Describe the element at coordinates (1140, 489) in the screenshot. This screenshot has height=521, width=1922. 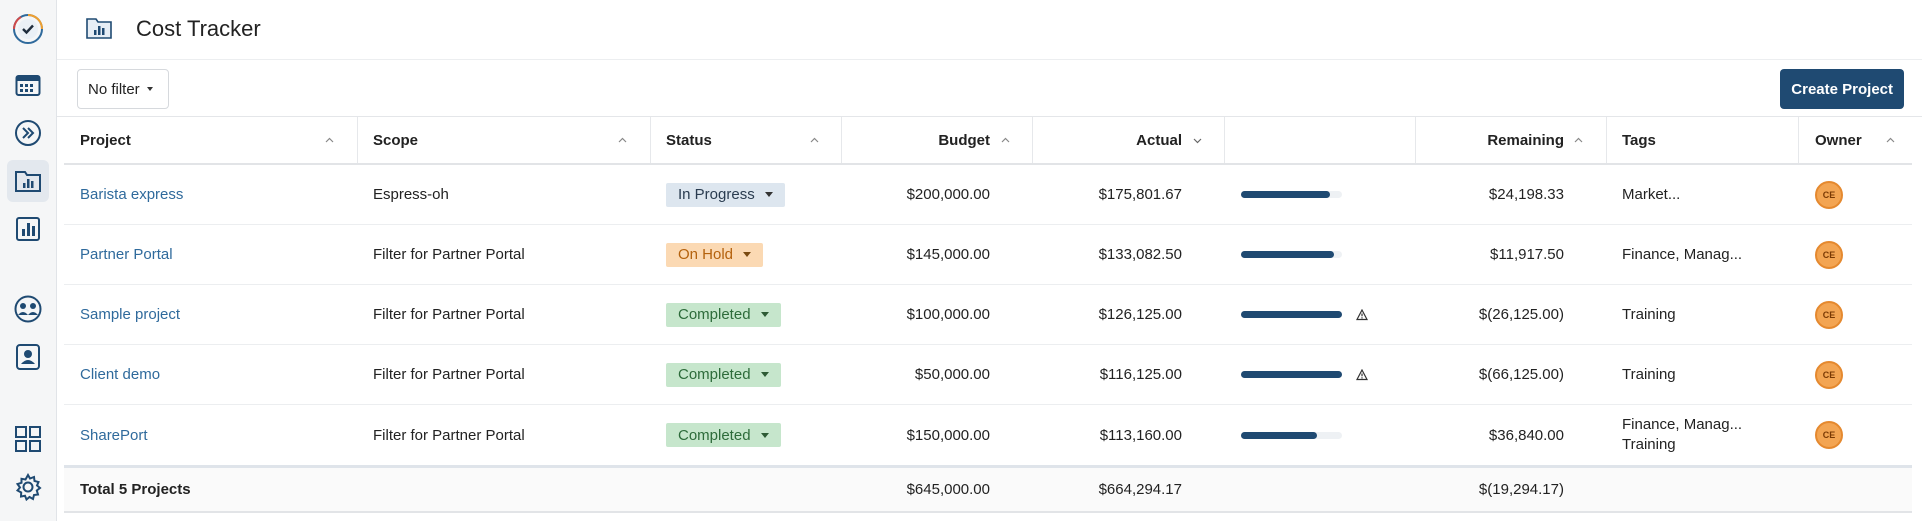
I see `total-actual: $664,294.17` at that location.